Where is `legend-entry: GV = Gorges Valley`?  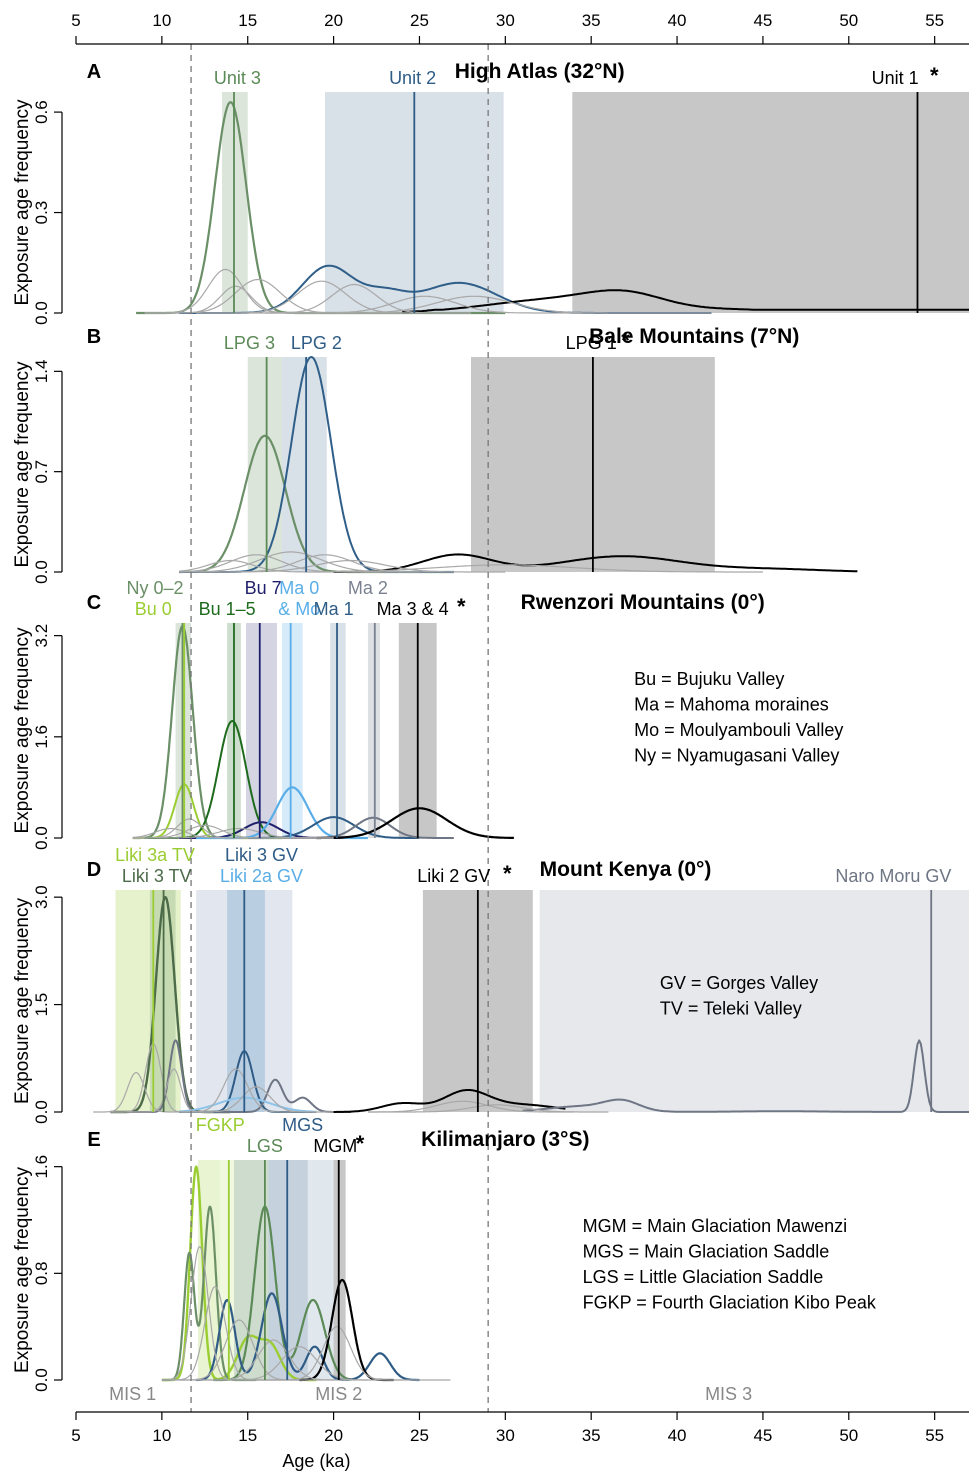 legend-entry: GV = Gorges Valley is located at coordinates (739, 983).